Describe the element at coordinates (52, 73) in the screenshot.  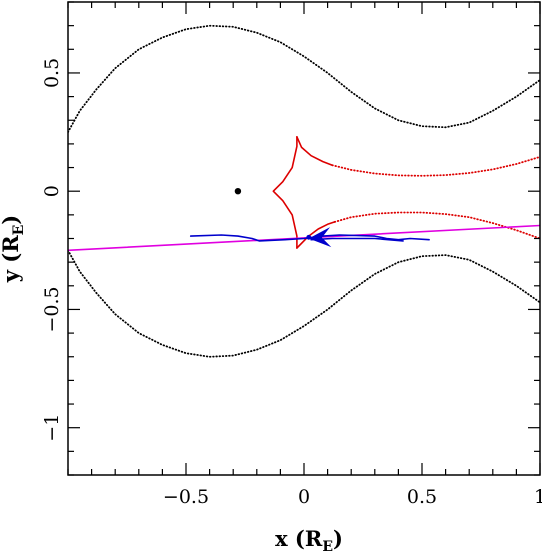
I see `y-tick-label: 0.5` at that location.